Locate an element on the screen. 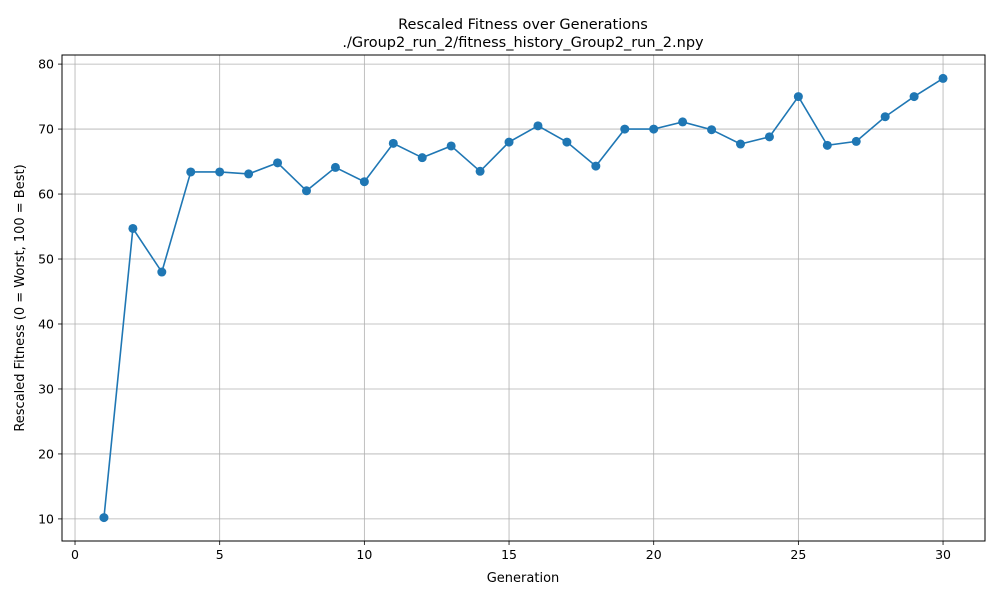 Image resolution: width=1000 pixels, height=600 pixels. x-tick-label: 5 is located at coordinates (220, 554).